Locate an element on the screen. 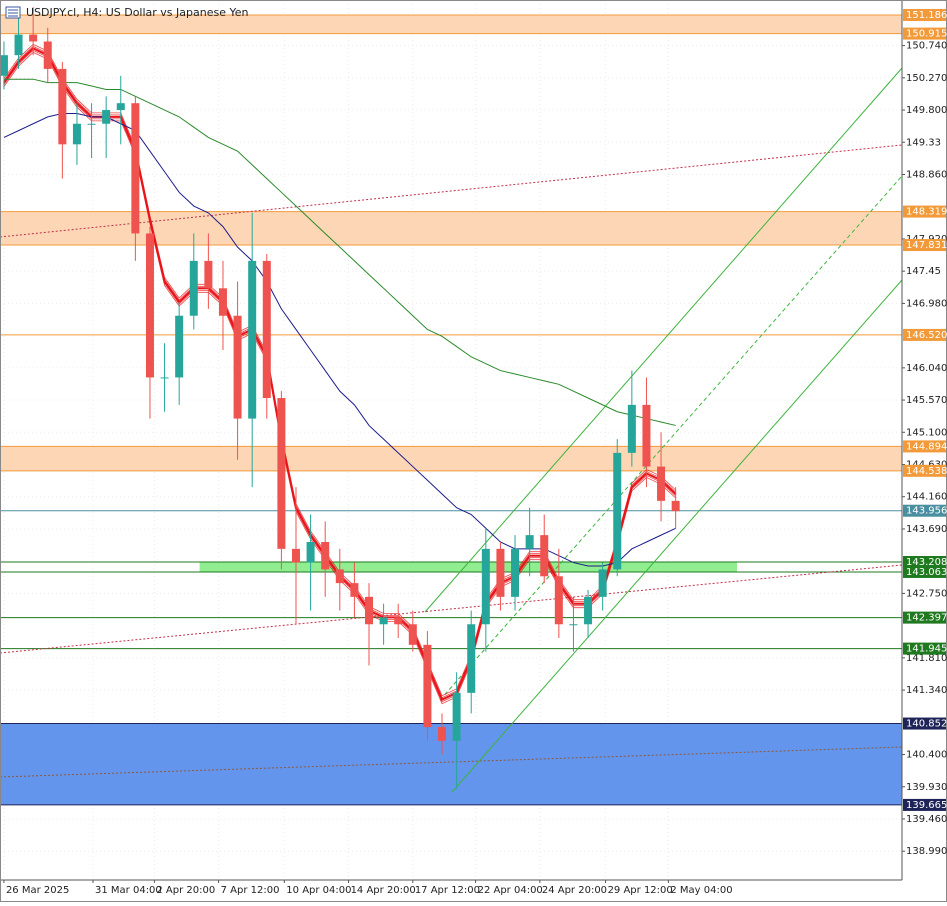 The height and width of the screenshot is (906, 947). price-label: 148.319 is located at coordinates (926, 212).